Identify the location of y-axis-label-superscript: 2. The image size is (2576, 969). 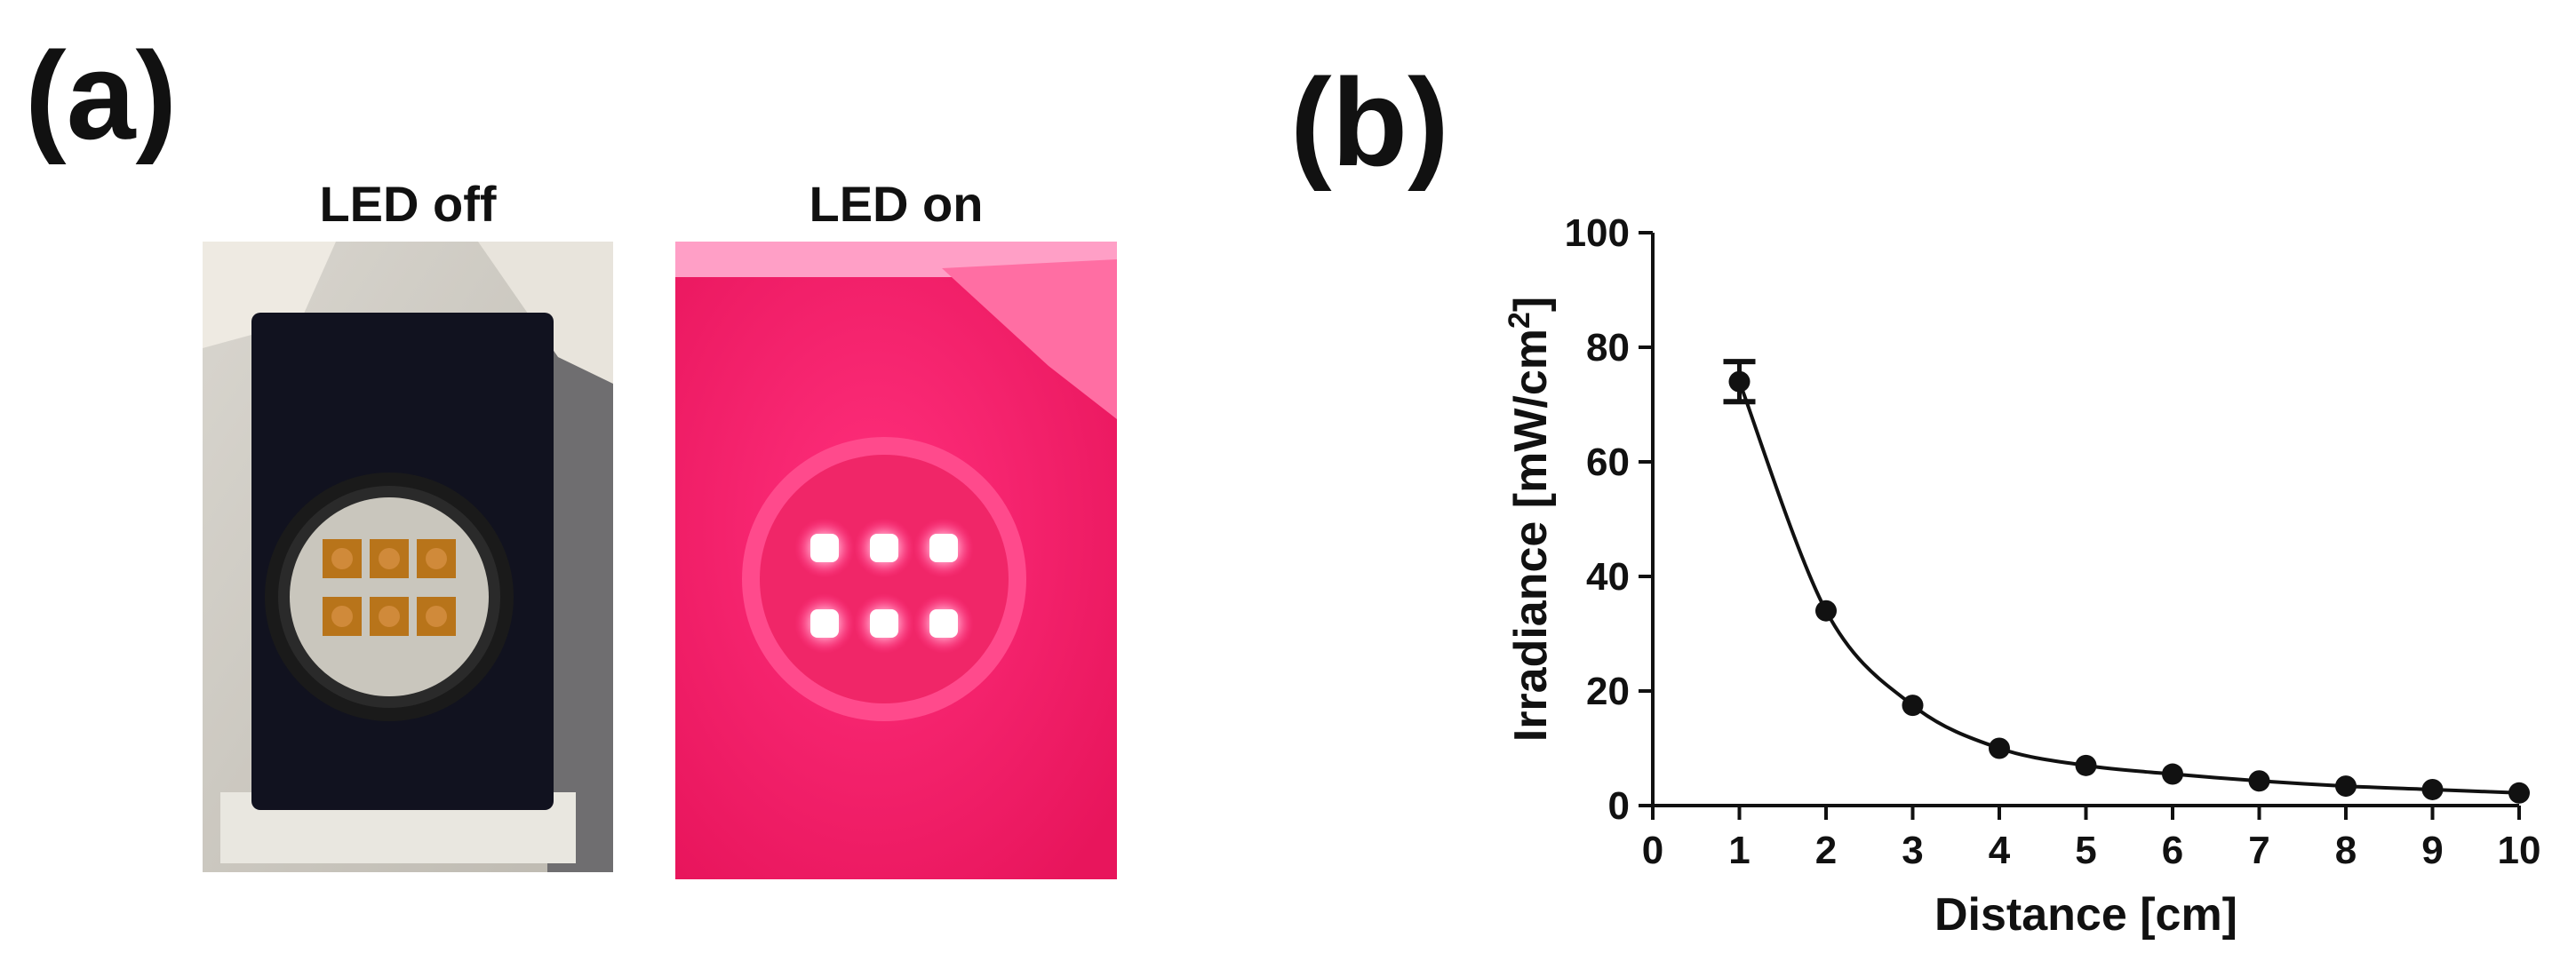
(1520, 320).